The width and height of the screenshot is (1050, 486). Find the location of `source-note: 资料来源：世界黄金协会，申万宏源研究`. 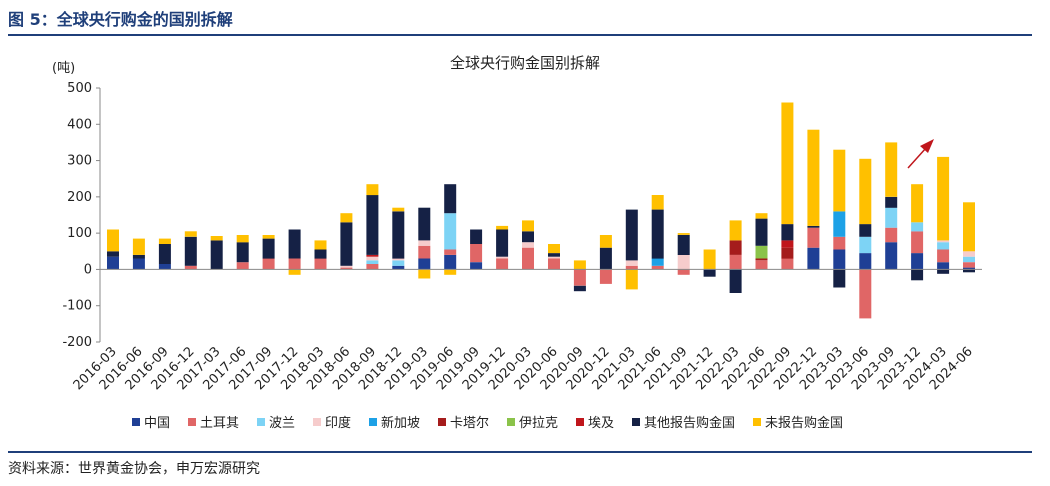

source-note: 资料来源：世界黄金协会，申万宏源研究 is located at coordinates (134, 469).